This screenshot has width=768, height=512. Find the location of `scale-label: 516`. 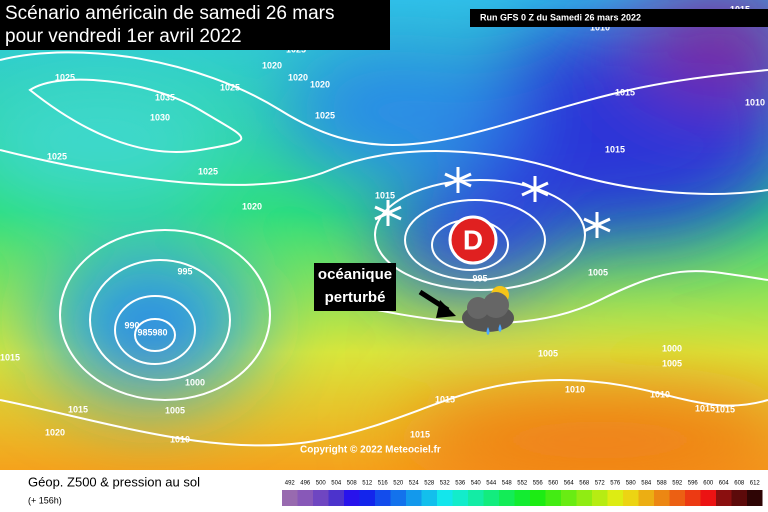

scale-label: 516 is located at coordinates (383, 484).